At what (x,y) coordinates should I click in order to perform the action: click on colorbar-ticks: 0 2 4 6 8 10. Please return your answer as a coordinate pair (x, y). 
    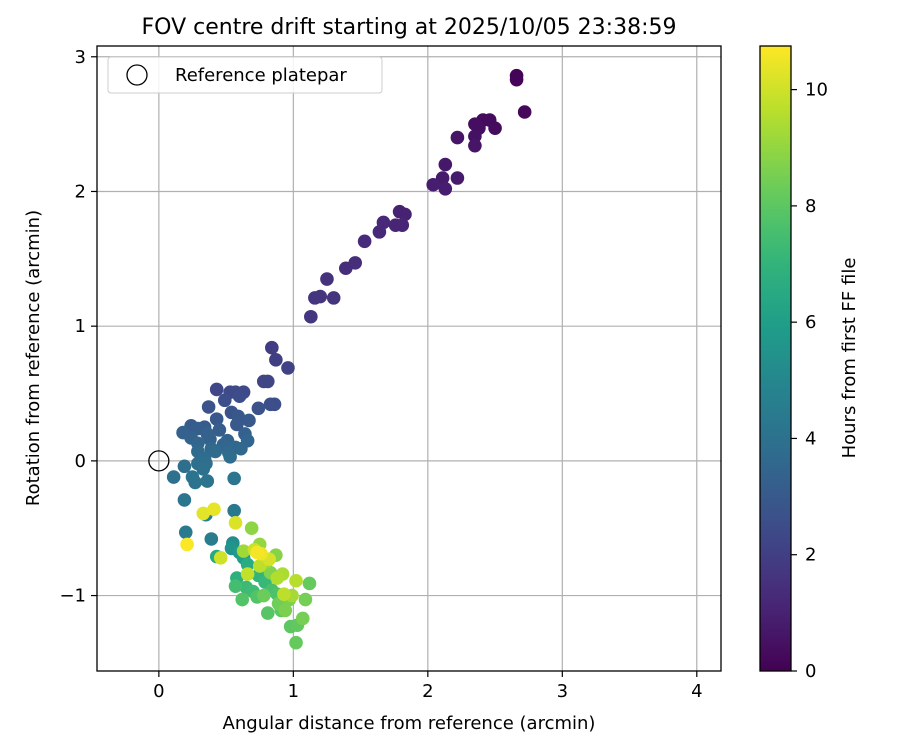
    Looking at the image, I should click on (809, 381).